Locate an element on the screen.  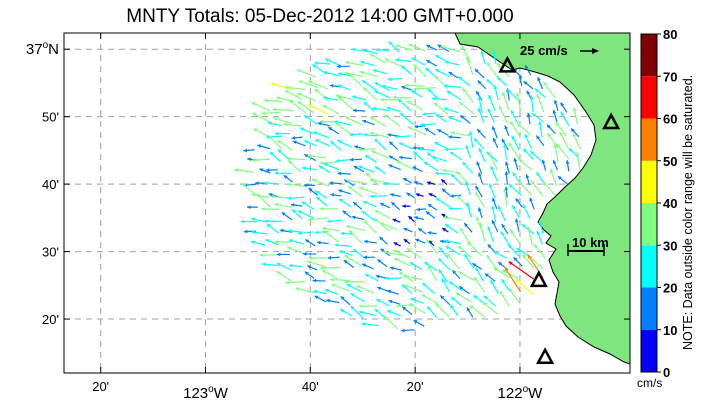
scale-bar: 10 km is located at coordinates (588, 245).